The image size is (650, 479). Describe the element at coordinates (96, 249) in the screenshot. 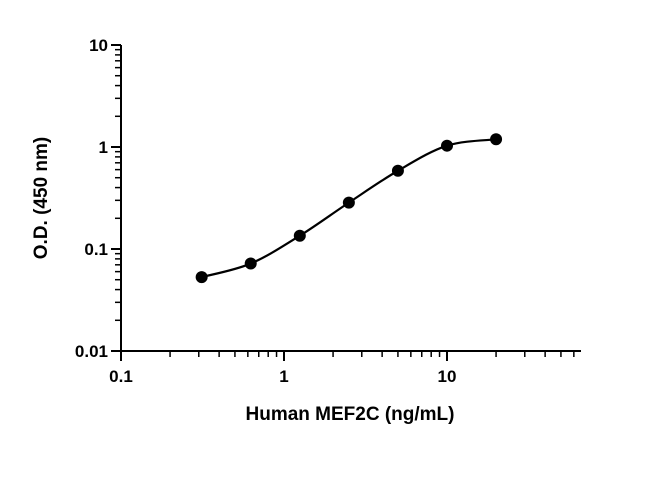

I see `y-tick-label-1: 0.1` at that location.